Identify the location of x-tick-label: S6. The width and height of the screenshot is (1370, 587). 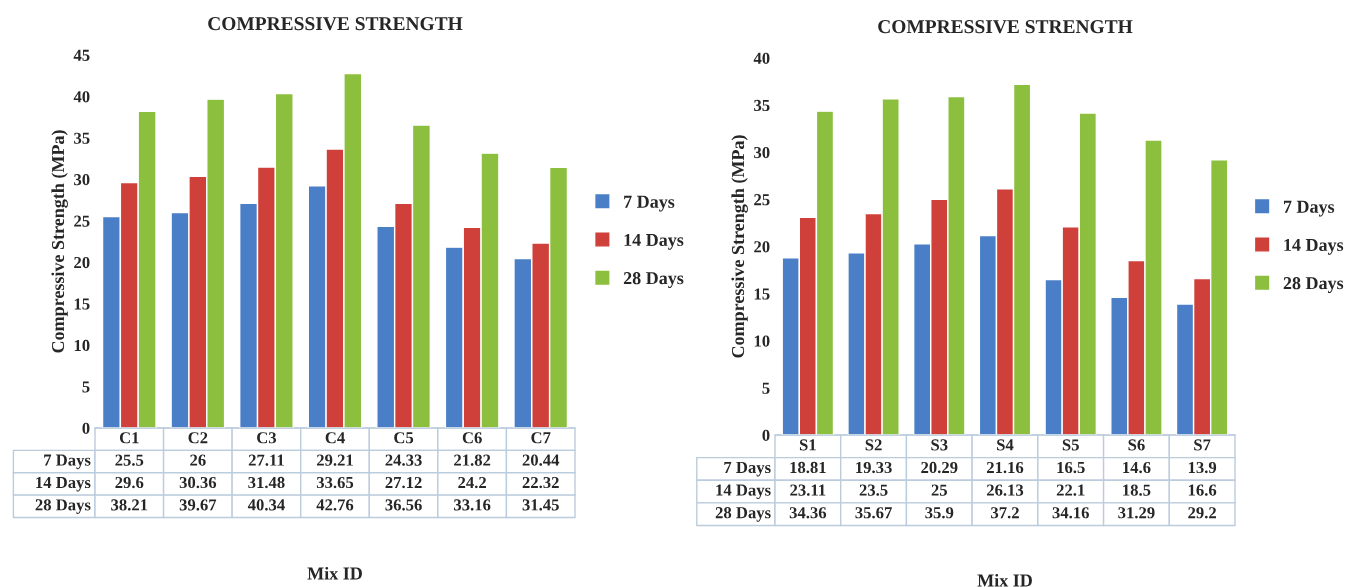
(1136, 445).